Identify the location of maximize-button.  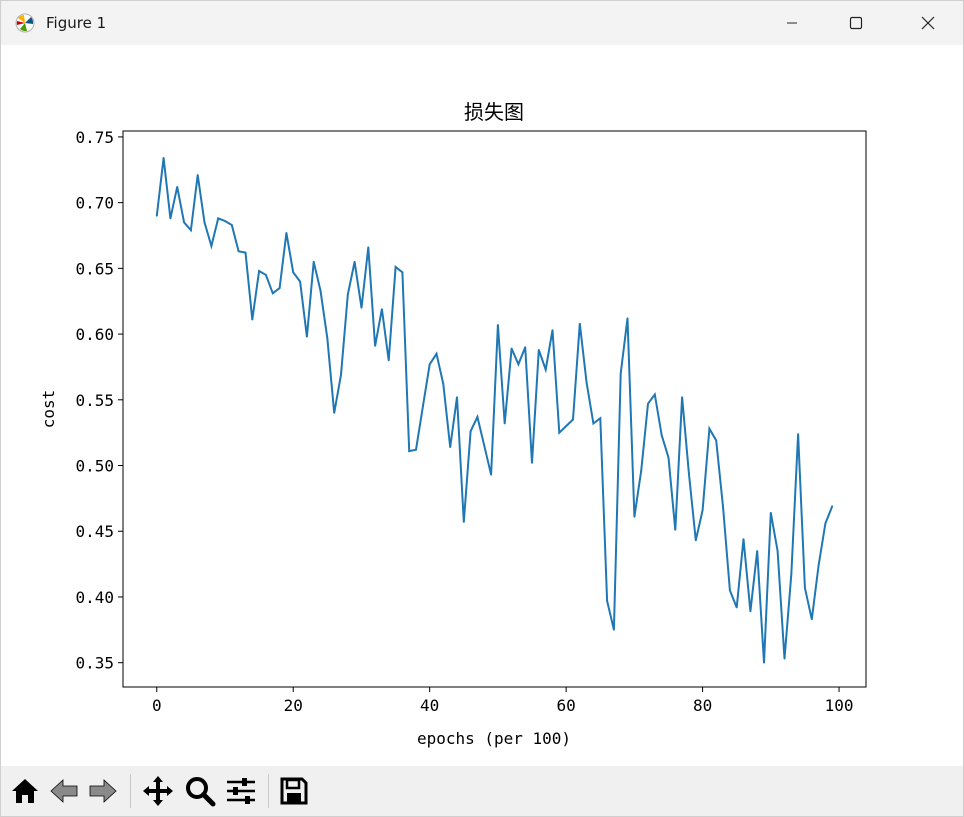
(856, 23).